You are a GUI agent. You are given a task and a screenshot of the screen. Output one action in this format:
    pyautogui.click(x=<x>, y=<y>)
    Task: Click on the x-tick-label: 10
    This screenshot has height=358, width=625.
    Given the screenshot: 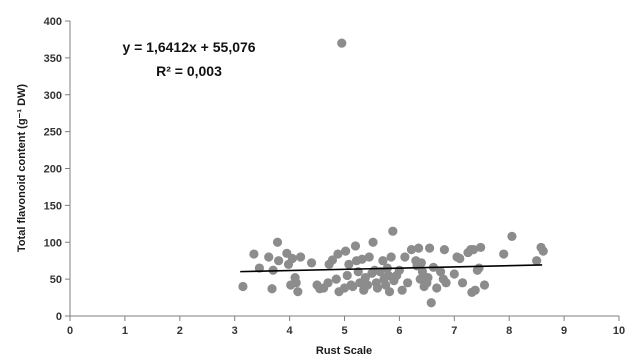 What is the action you would take?
    pyautogui.click(x=619, y=331)
    